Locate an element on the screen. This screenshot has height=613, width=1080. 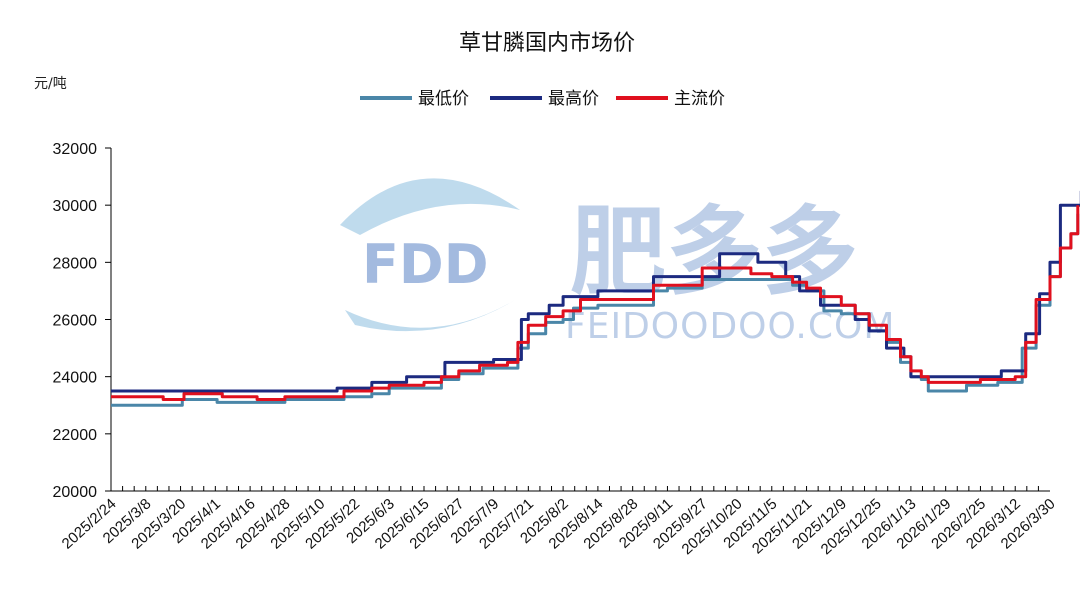
chart-title: 草甘膦国内市场价 is located at coordinates (547, 43).